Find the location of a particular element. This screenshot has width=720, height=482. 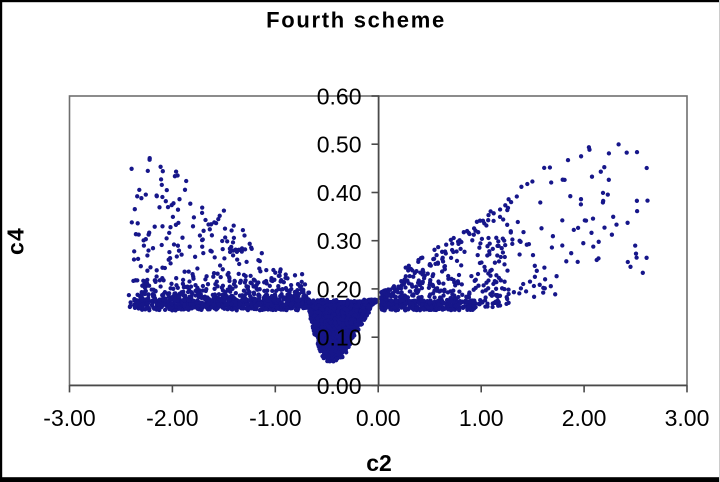

svg-text: -1.00 is located at coordinates (275, 418).